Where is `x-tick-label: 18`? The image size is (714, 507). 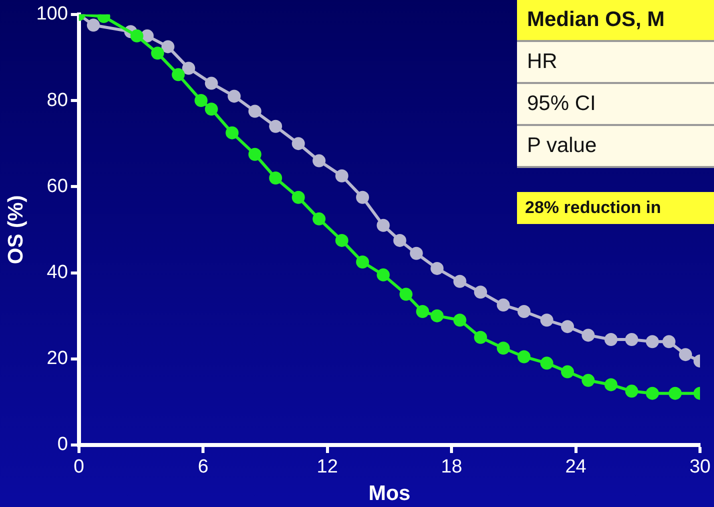
x-tick-label: 18 is located at coordinates (451, 467).